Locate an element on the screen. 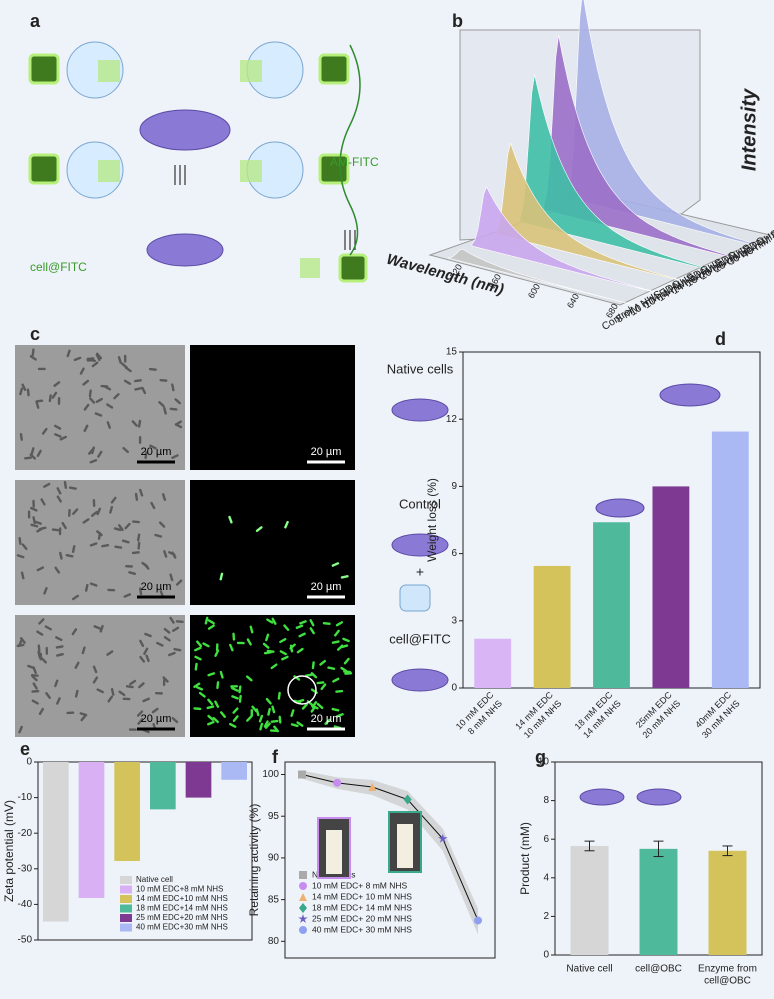  legend-label: Native cell is located at coordinates (154, 879).